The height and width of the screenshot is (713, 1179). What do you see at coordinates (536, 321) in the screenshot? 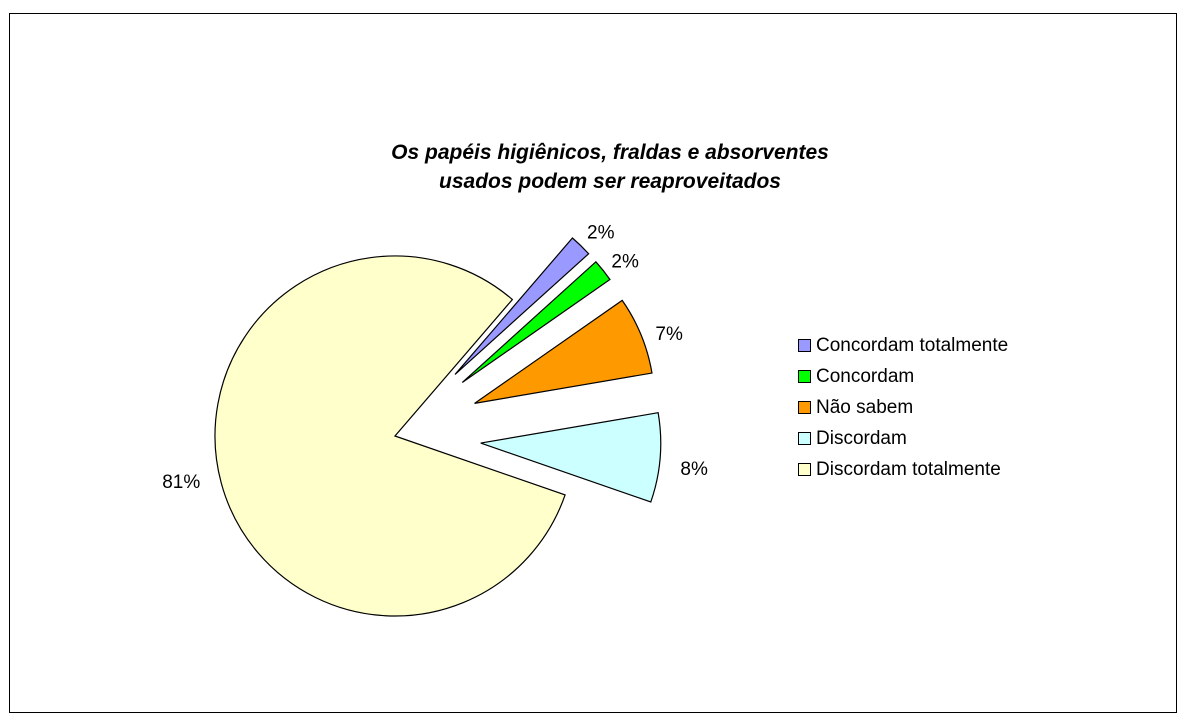
I see `pie-slice-concordam` at bounding box center [536, 321].